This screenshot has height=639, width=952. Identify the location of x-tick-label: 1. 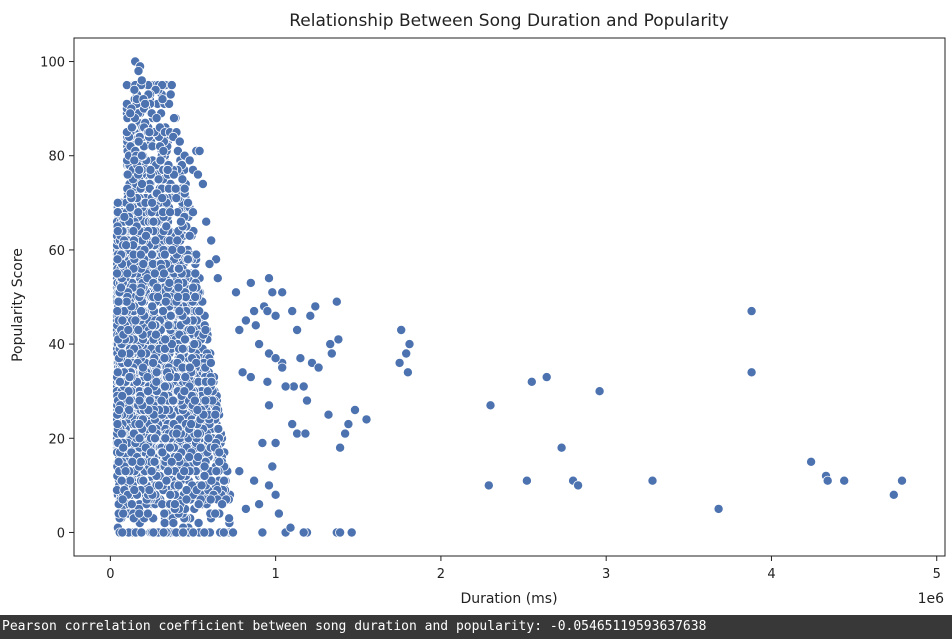
(275, 574).